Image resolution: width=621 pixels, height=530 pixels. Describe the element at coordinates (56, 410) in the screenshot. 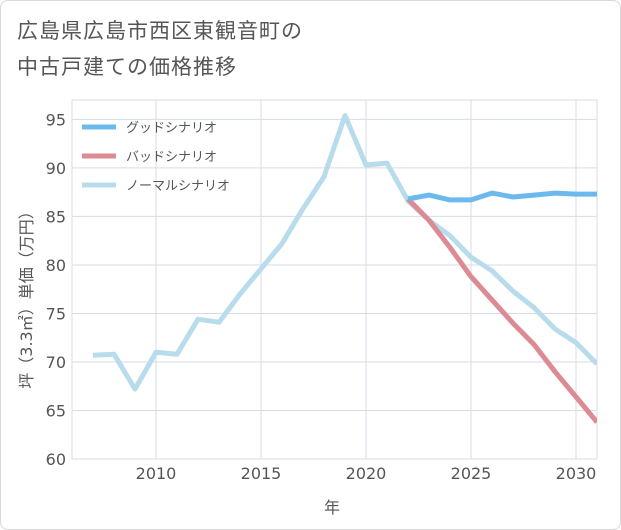

I see `y-tick-label: 65` at that location.